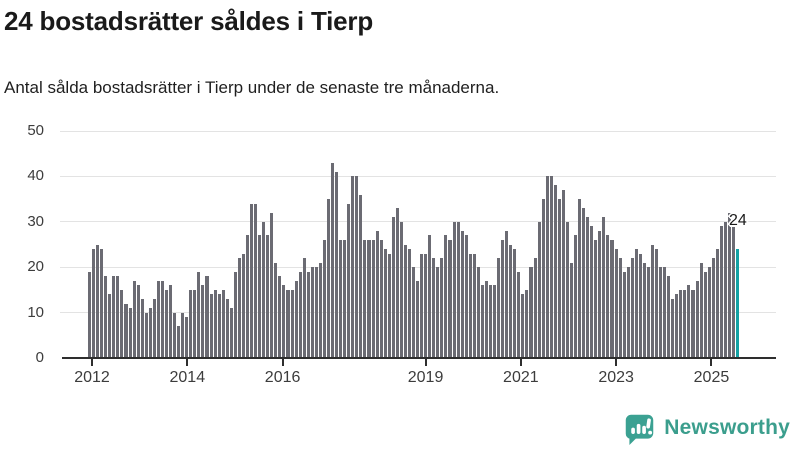 The width and height of the screenshot is (800, 450). I want to click on x-axis-tick-2019, so click(425, 362).